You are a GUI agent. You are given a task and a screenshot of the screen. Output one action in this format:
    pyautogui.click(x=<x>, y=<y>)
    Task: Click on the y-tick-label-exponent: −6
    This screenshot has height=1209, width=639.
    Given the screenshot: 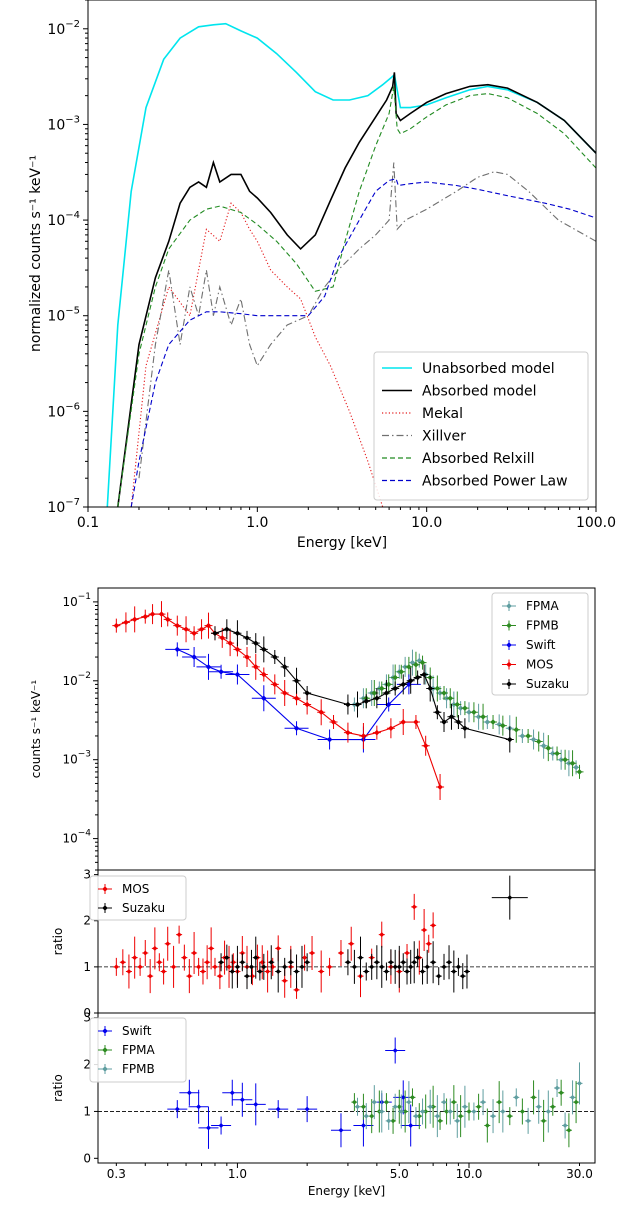 What is the action you would take?
    pyautogui.click(x=72, y=406)
    